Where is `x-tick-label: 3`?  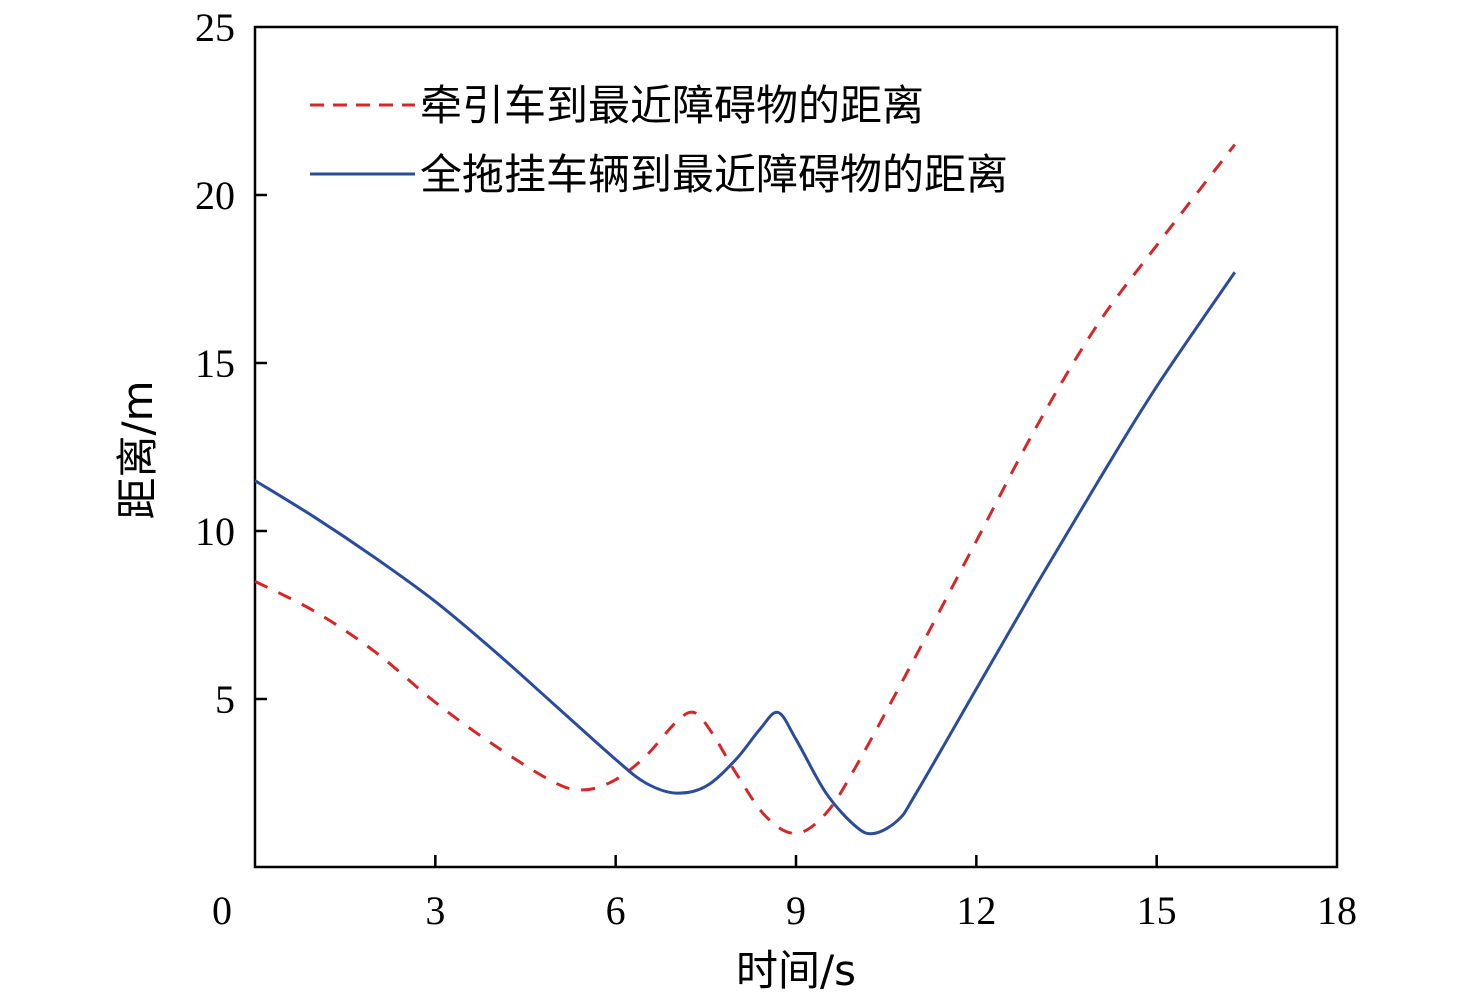
x-tick-label: 3 is located at coordinates (435, 910).